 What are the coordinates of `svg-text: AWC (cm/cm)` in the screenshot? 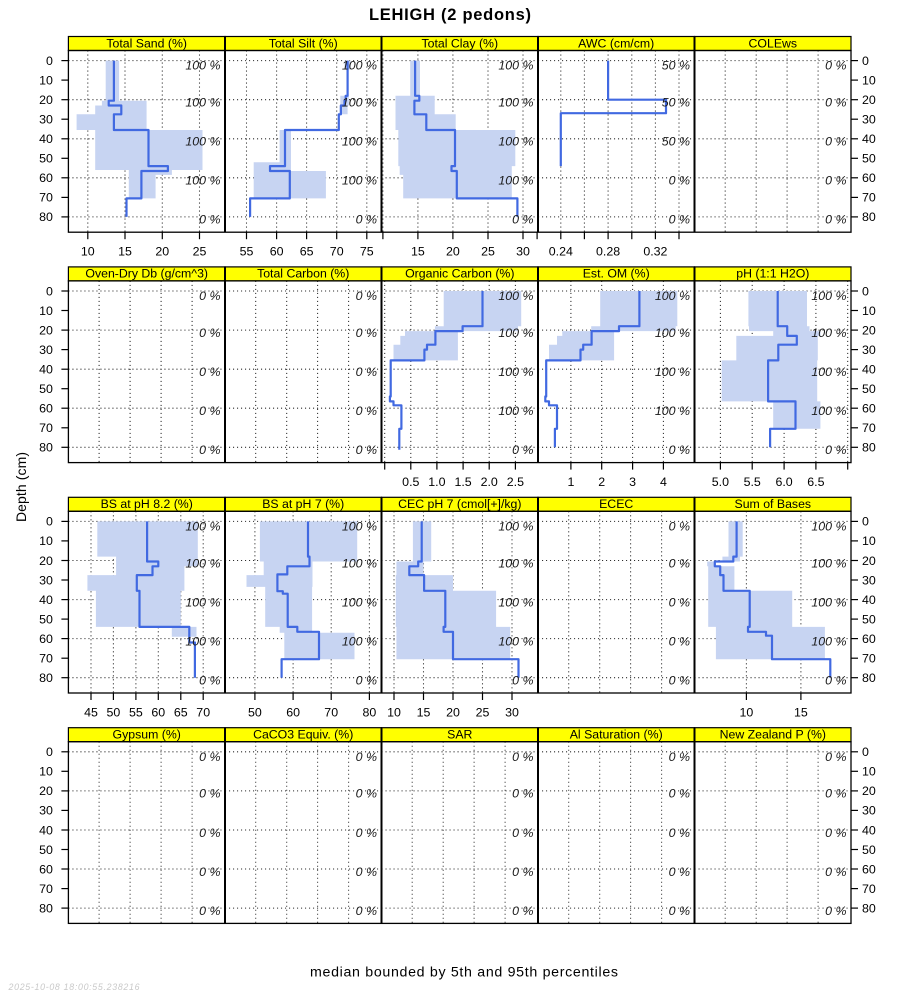 It's located at (616, 43).